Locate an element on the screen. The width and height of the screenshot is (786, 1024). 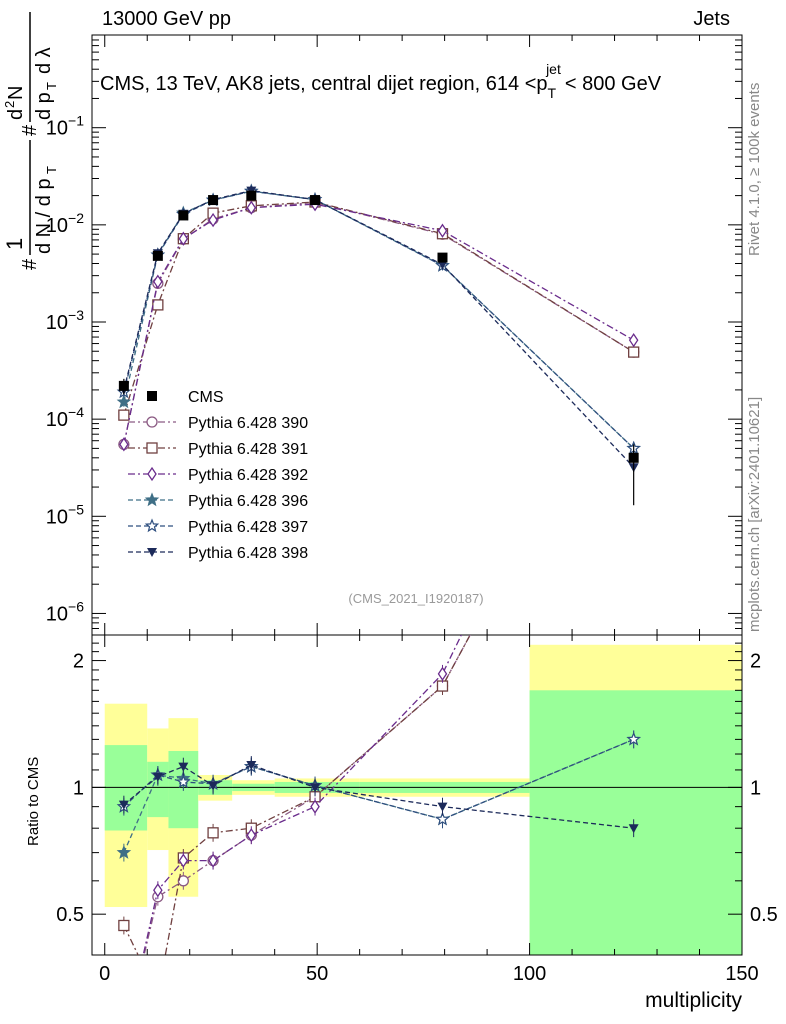
legend-label-0: Pythia 6.428 390 is located at coordinates (248, 423).